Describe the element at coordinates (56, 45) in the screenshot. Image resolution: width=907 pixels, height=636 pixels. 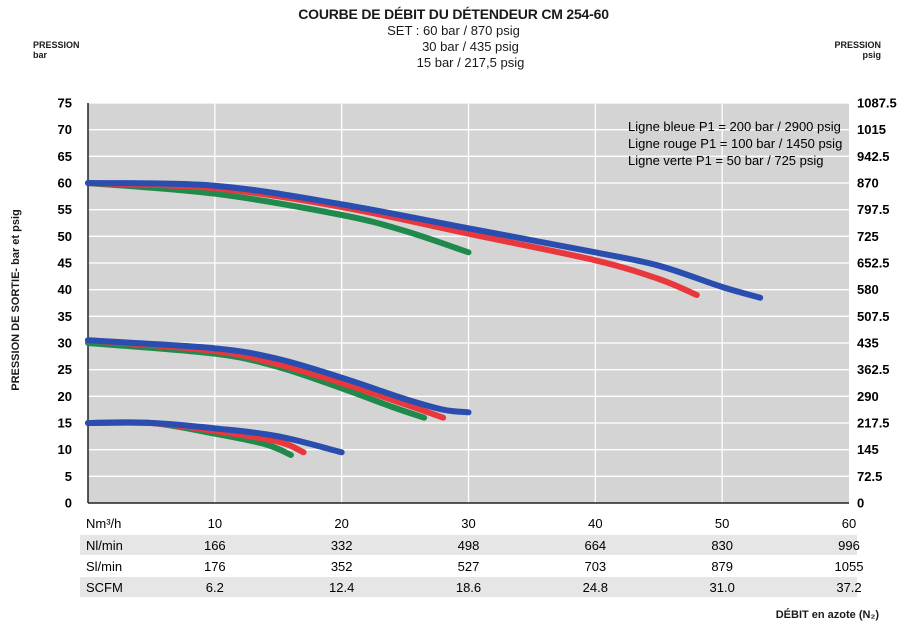
I see `left-axis-header-title: PRESSION` at that location.